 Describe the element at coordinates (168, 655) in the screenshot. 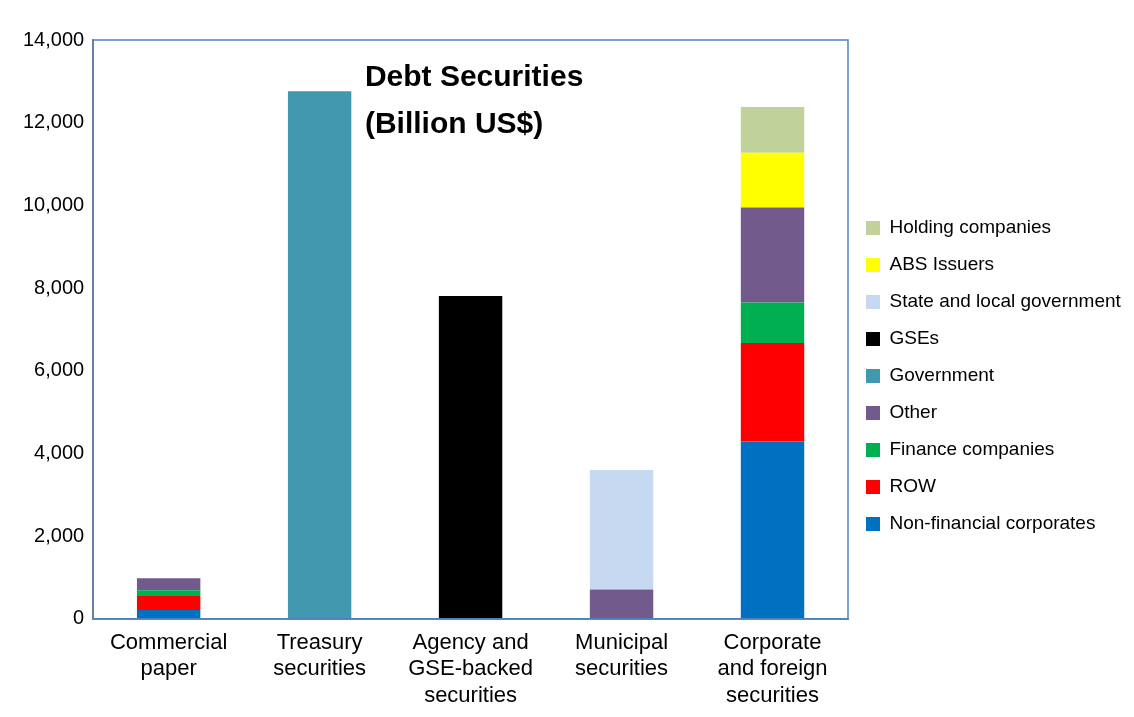

I see `x-tick-label: Commercial paper` at that location.